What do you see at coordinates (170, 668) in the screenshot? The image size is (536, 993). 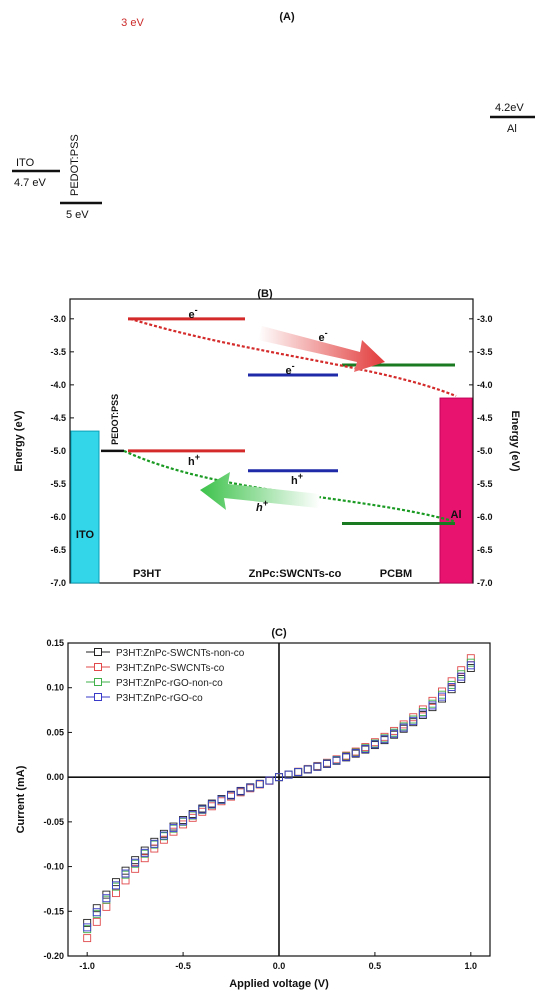 I see `p3ht-znpc-swcnts-co-legend-label: P3HT:ZnPc-SWCNTs-co` at bounding box center [170, 668].